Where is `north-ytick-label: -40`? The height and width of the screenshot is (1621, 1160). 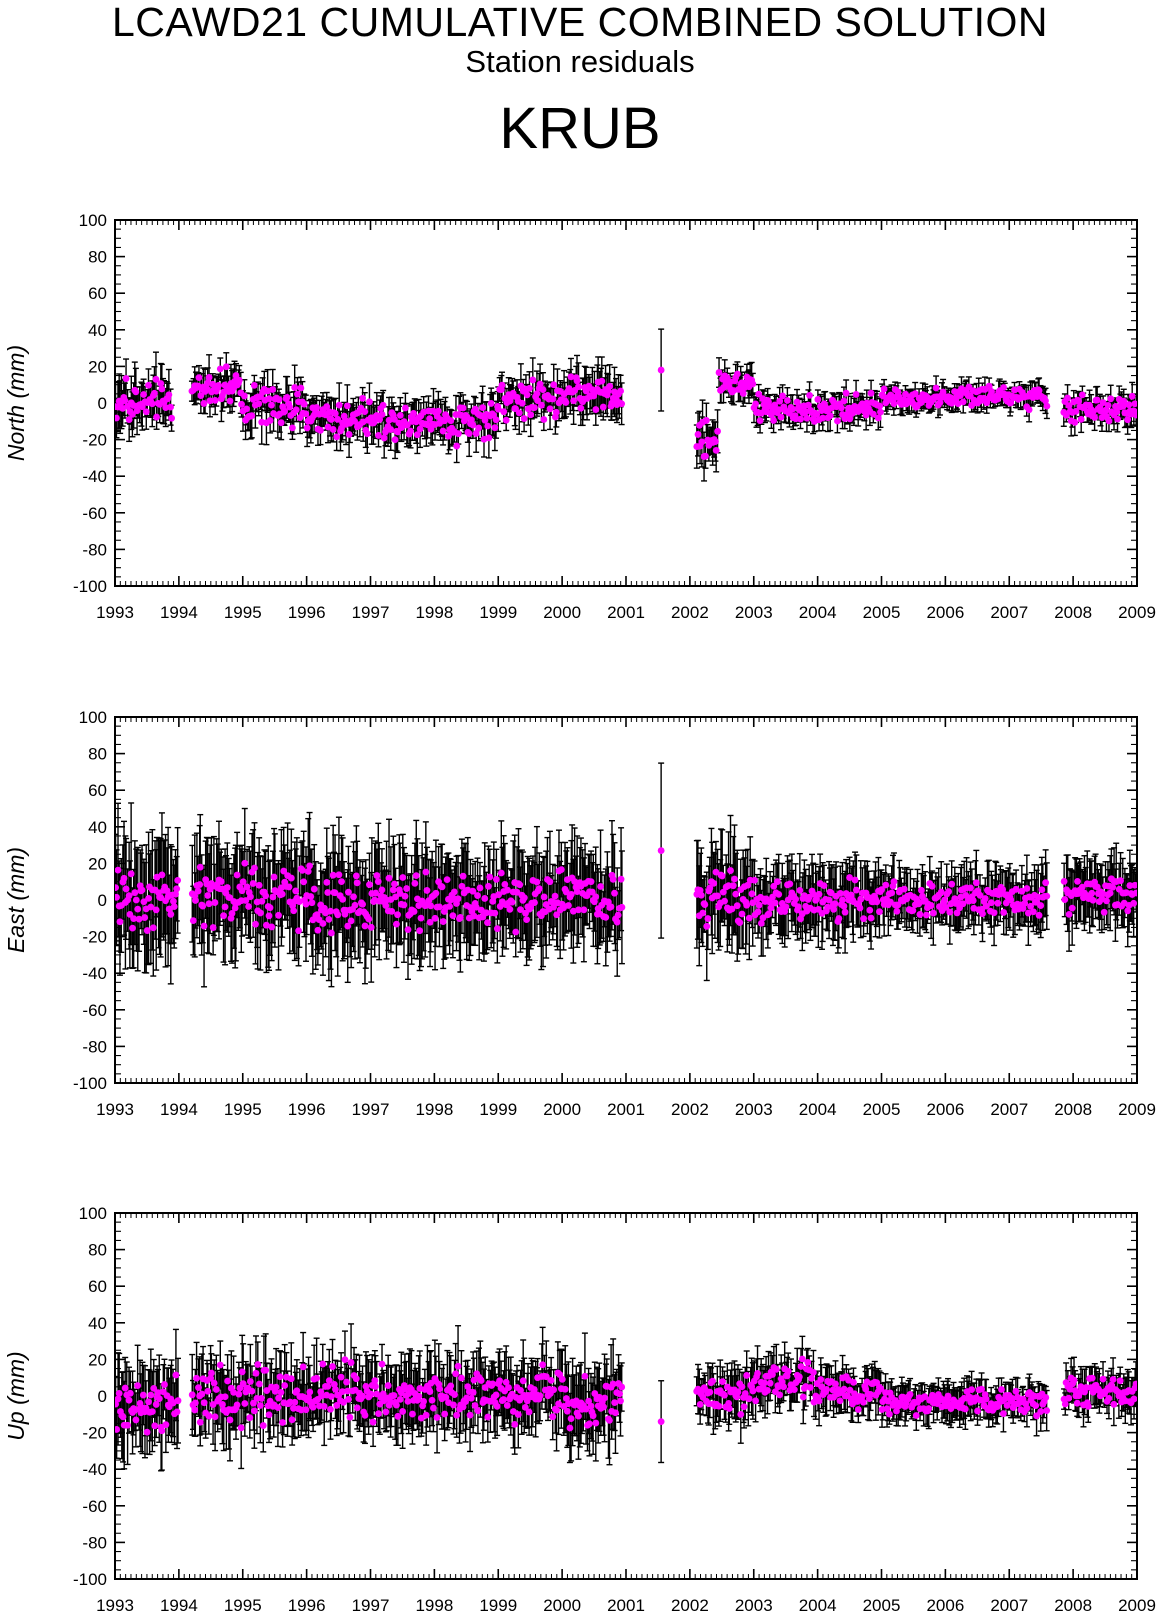
north-ytick-label: -40 is located at coordinates (94, 476).